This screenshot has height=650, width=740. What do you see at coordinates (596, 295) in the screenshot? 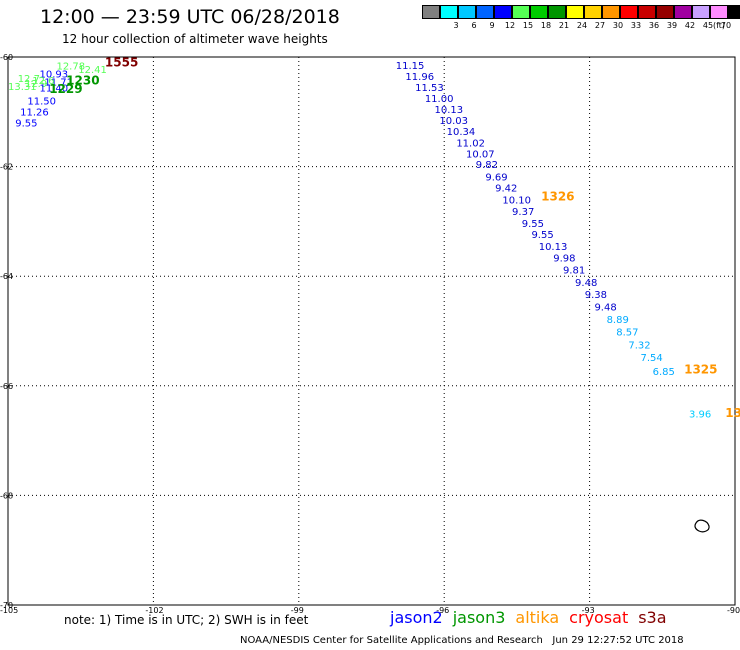
I see `wave-height-value: 9.38` at bounding box center [596, 295].